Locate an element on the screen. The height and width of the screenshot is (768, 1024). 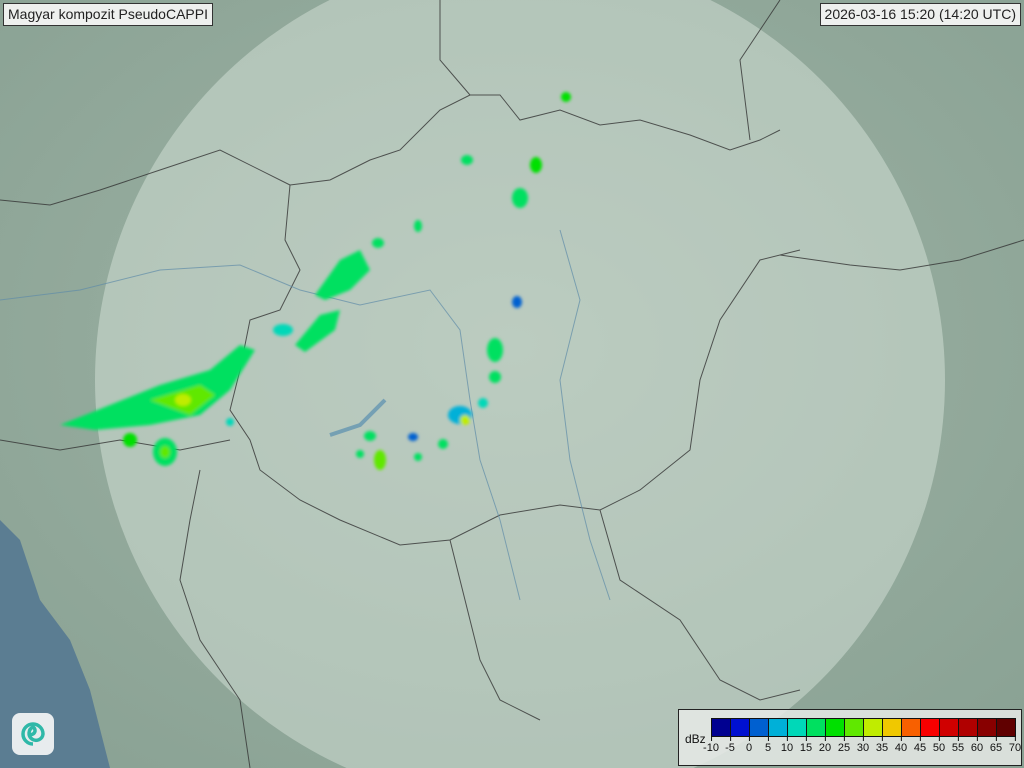
legend-tick-label: 70 is located at coordinates (1015, 745).